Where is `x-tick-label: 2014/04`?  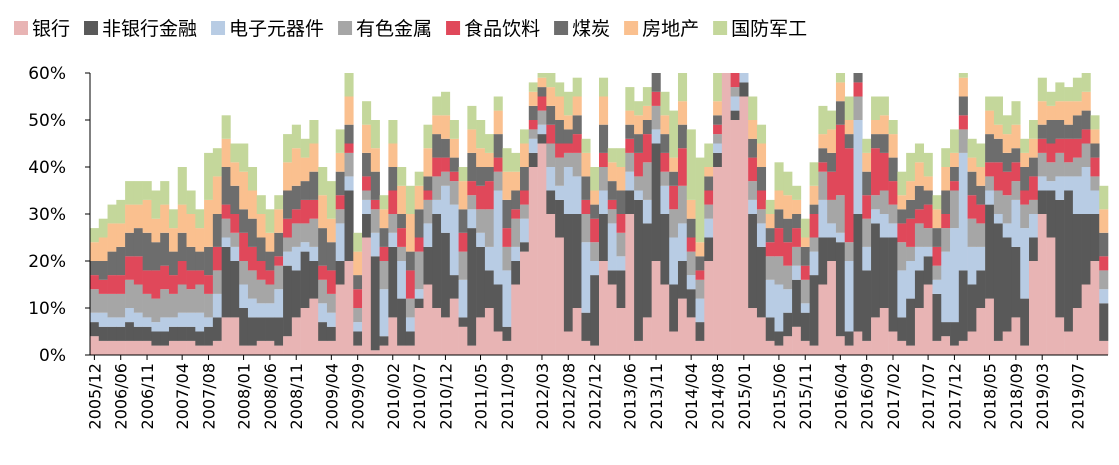
x-tick-label: 2014/04 is located at coordinates (691, 396).